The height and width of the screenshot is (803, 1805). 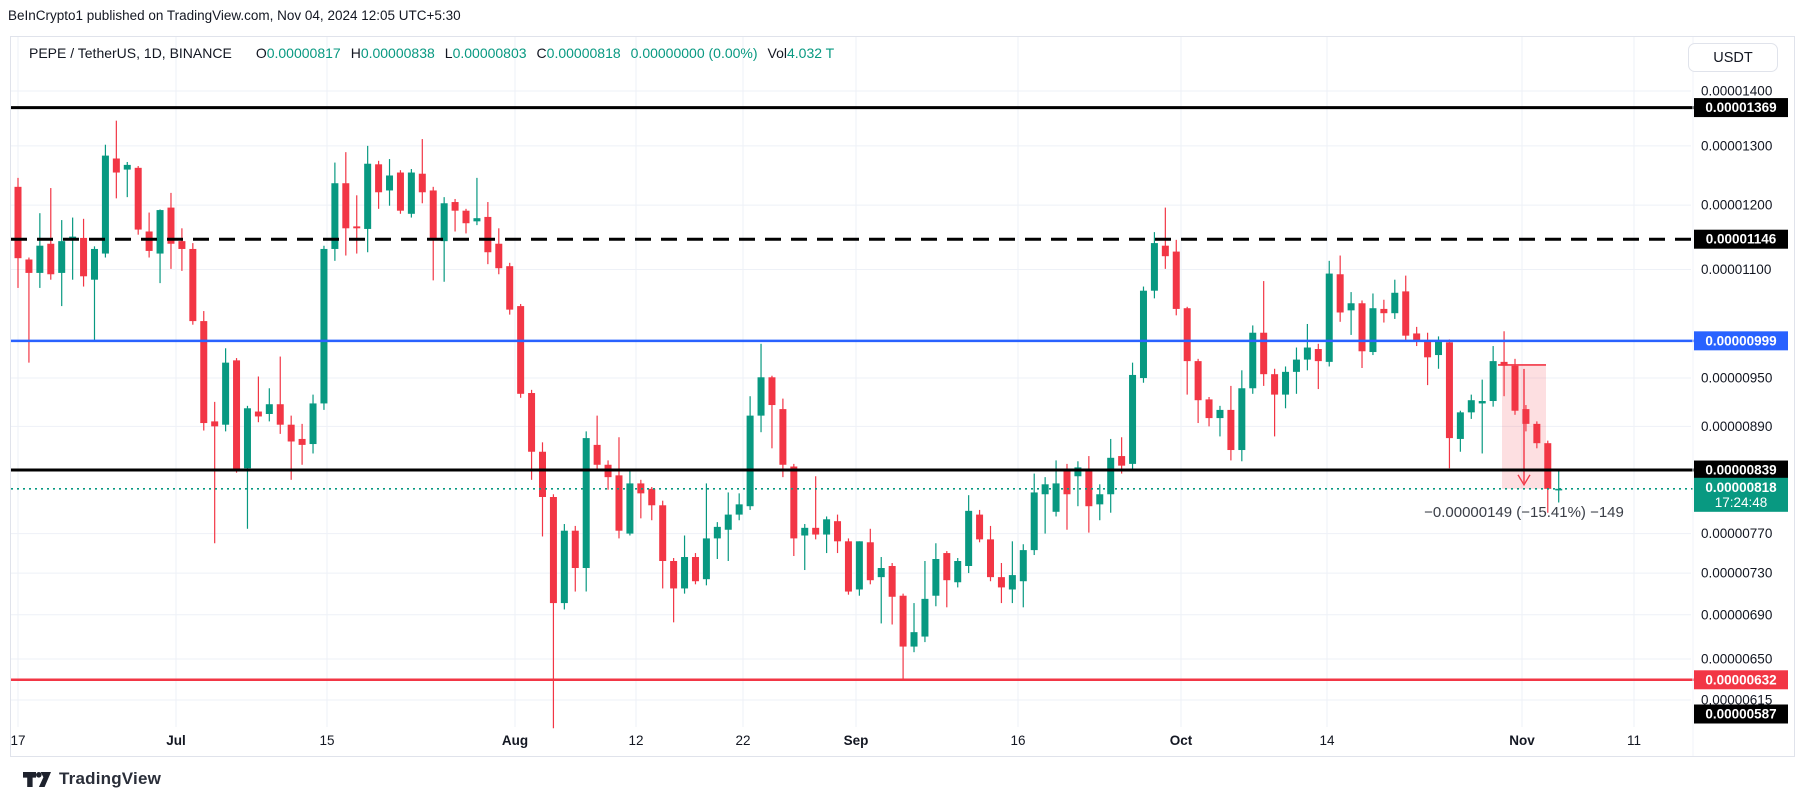 I want to click on close-label: C, so click(x=541, y=53).